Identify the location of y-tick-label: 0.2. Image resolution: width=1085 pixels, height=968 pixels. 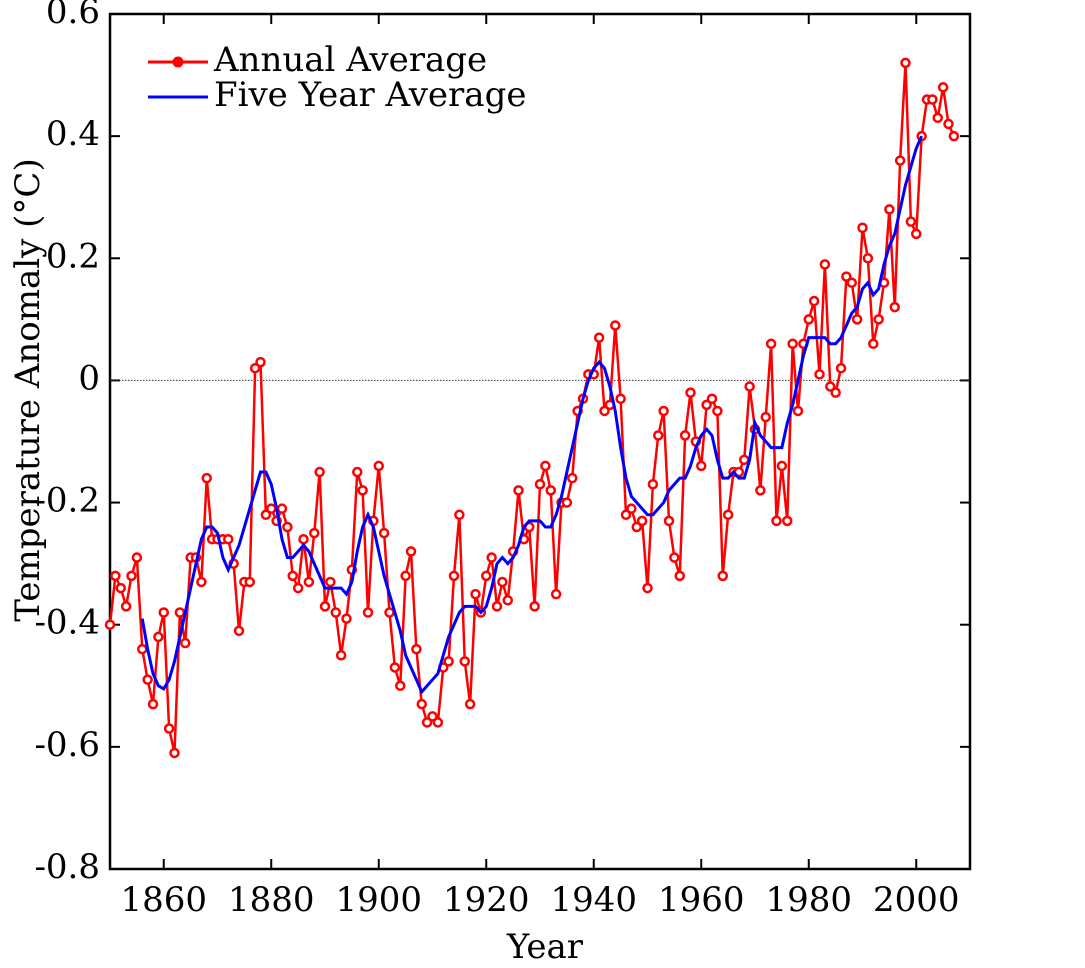
(73, 256).